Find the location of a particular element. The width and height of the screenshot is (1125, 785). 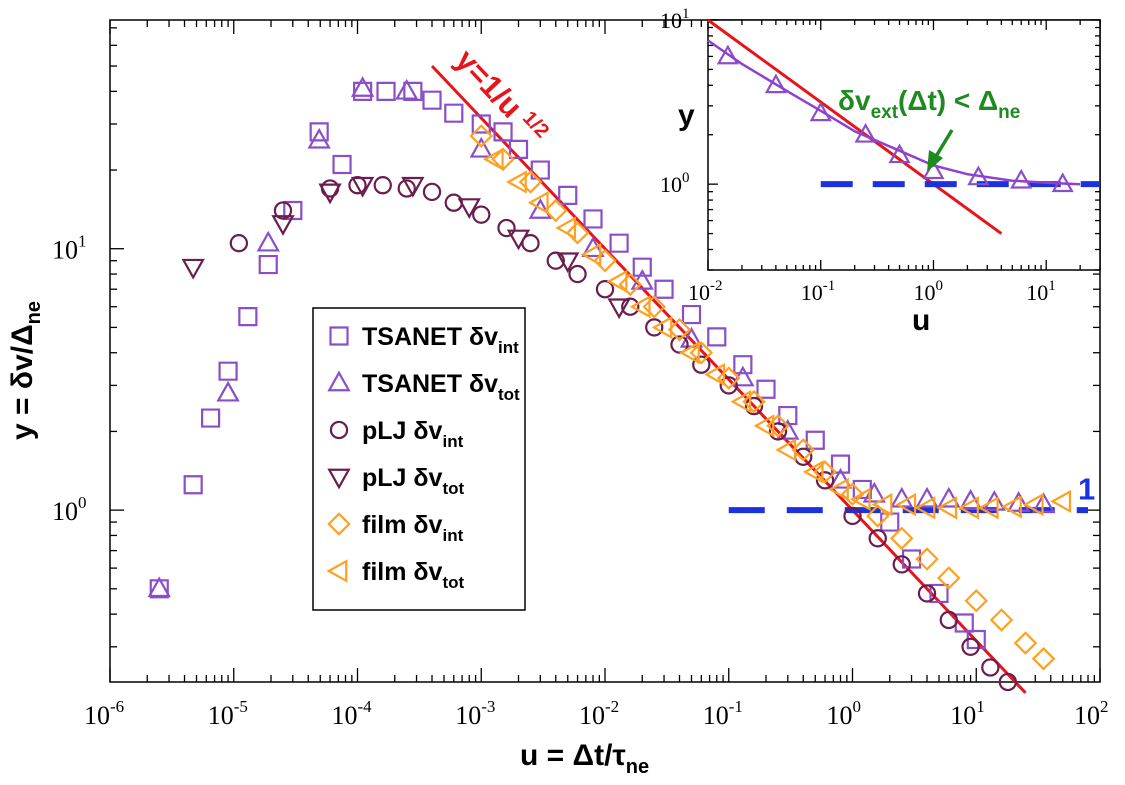

inset-x-axis-title: u is located at coordinates (921, 320).